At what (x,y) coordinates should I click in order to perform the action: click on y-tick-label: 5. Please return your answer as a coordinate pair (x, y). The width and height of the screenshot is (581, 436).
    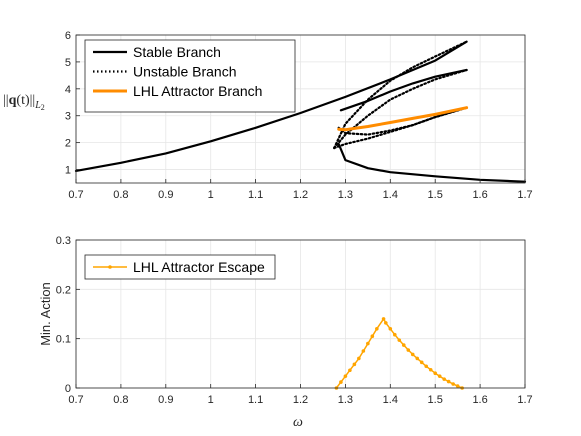
    Looking at the image, I should click on (68, 63).